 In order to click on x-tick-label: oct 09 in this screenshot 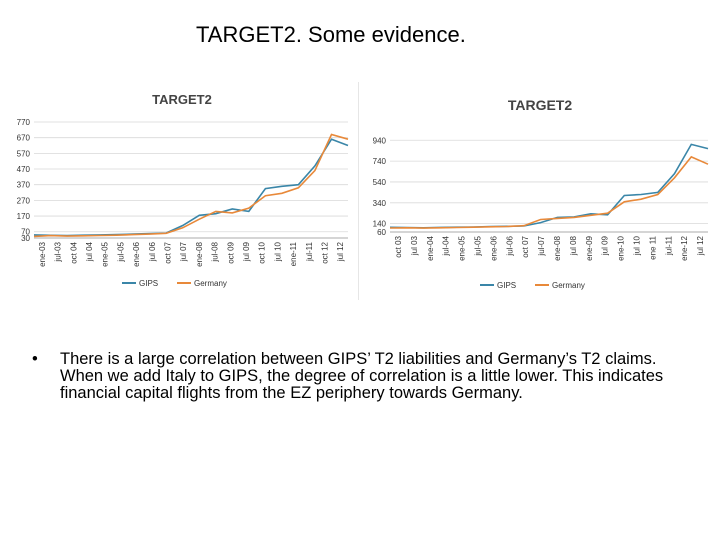, I will do `click(230, 252)`.